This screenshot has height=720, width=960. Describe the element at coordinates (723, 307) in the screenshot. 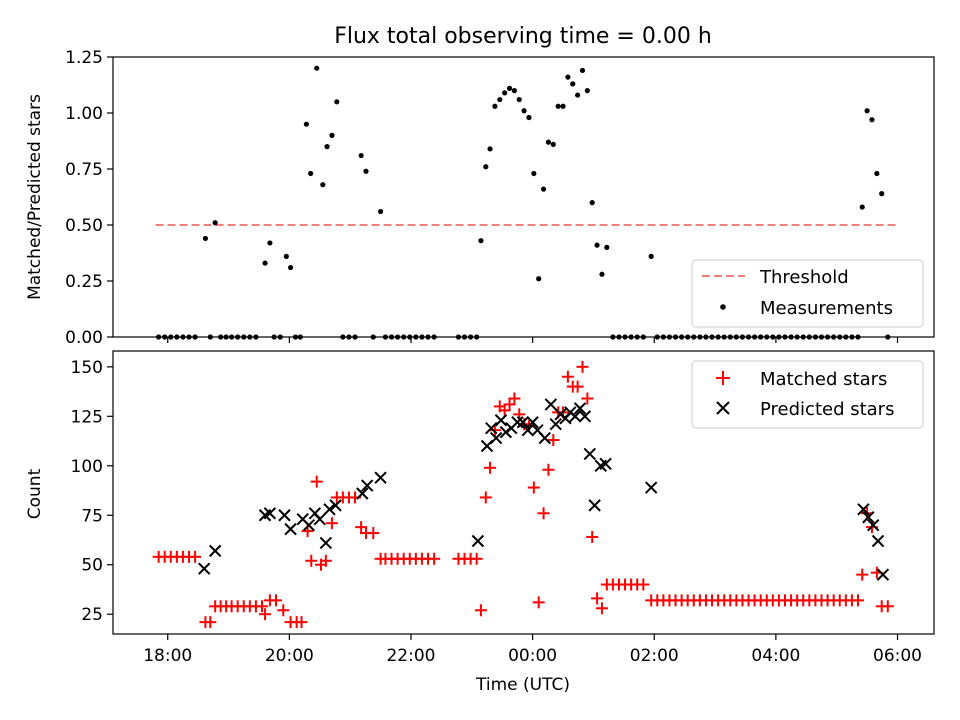

I see `legend-measurements-swatch` at that location.